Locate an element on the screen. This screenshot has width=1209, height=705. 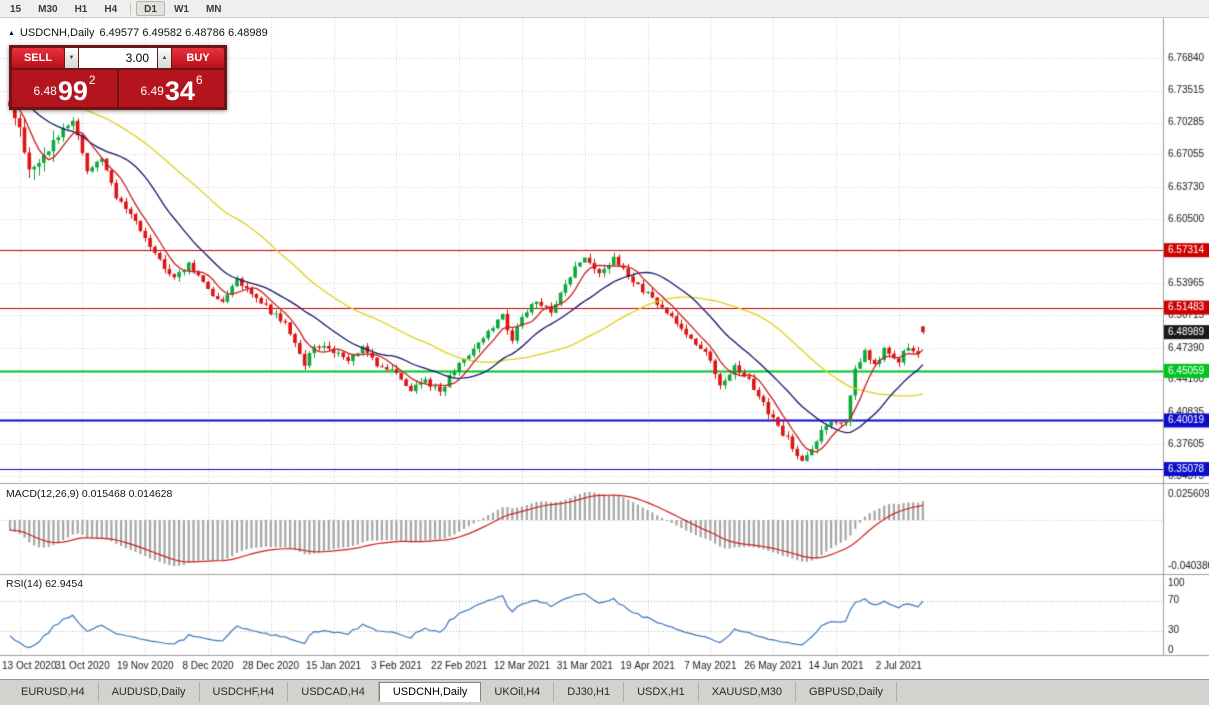
buy-button: BUY is located at coordinates (198, 58).